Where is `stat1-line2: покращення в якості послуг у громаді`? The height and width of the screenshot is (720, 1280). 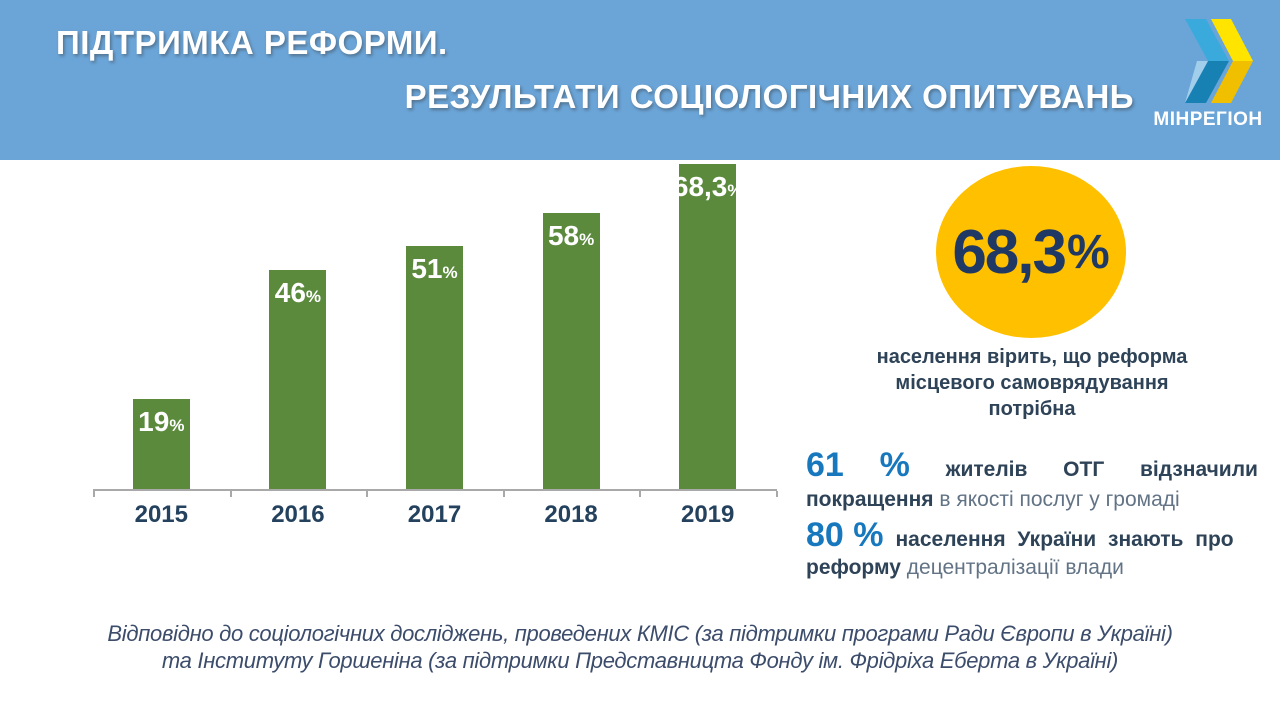
stat1-line2: покращення в якості послуг у громаді is located at coordinates (1032, 500).